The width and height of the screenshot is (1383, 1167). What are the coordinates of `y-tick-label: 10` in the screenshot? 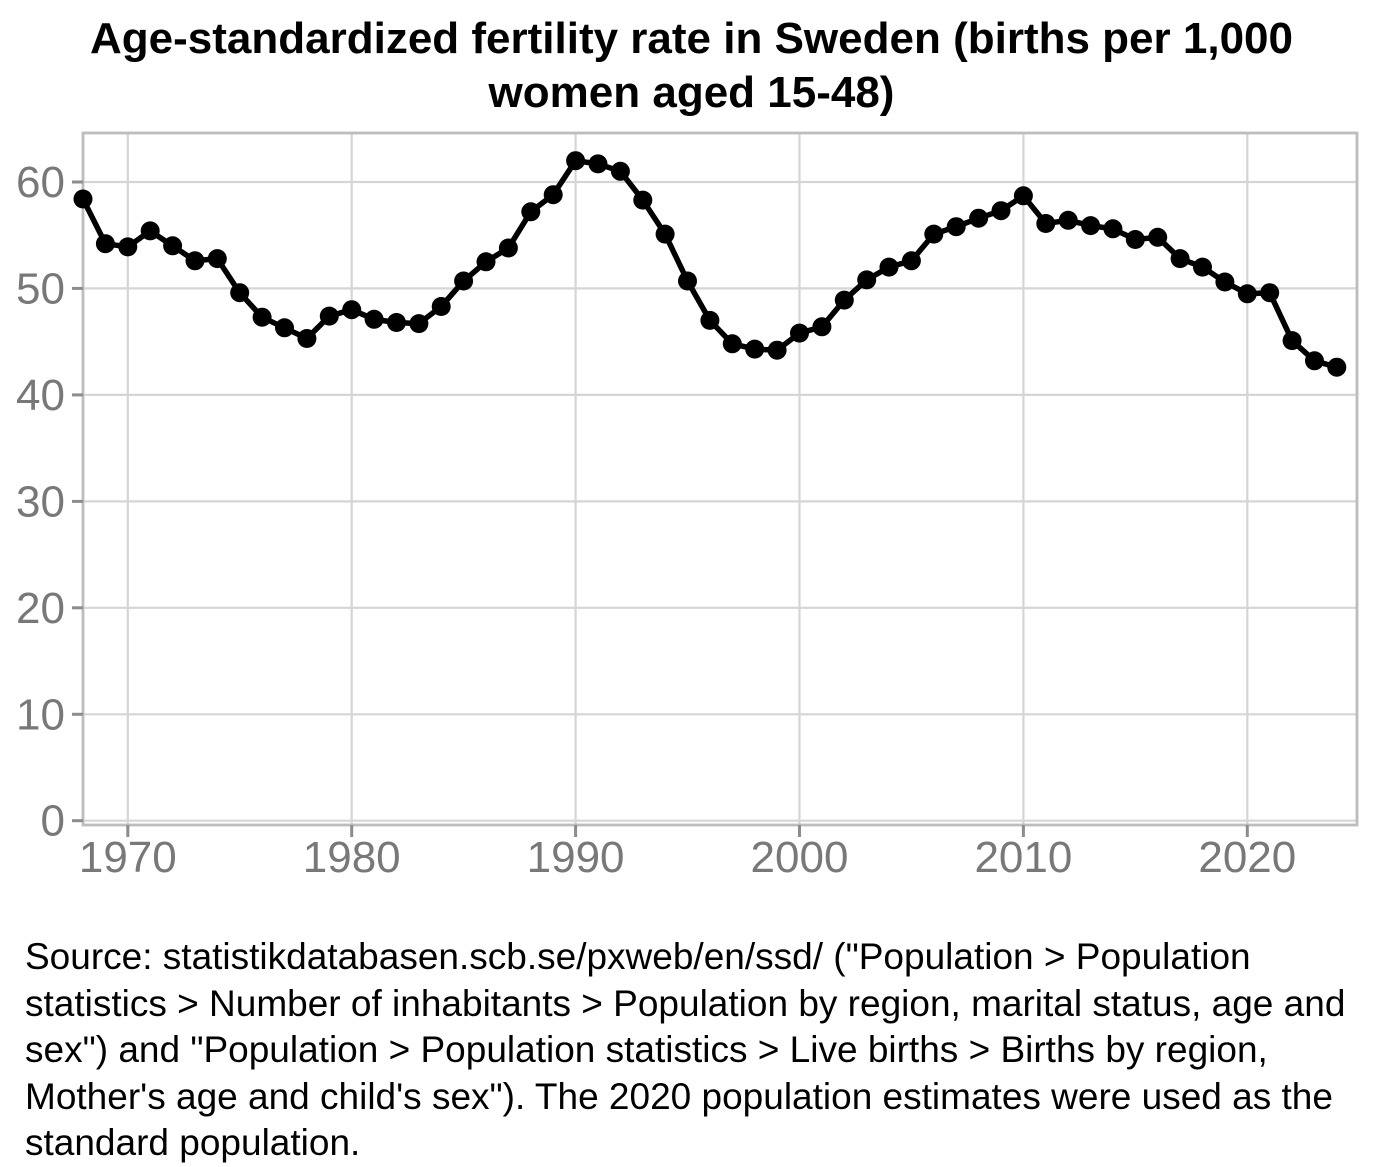 It's located at (40, 714).